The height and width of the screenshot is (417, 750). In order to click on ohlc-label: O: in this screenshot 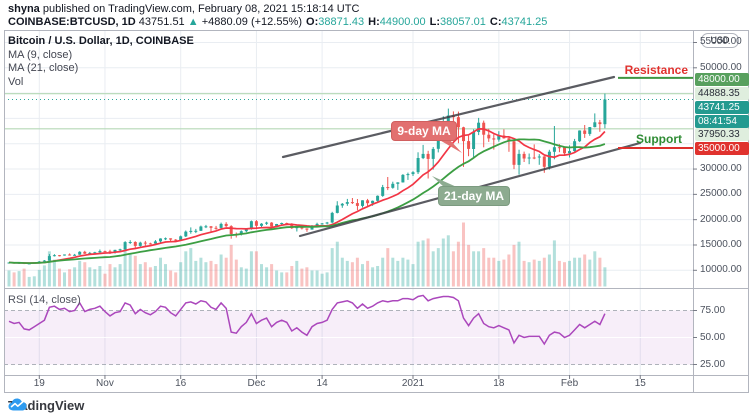, I will do `click(312, 22)`.